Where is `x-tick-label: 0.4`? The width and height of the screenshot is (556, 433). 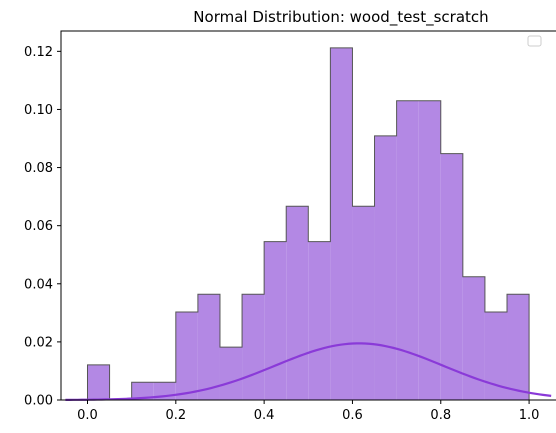
x-tick-label: 0.4 is located at coordinates (264, 415).